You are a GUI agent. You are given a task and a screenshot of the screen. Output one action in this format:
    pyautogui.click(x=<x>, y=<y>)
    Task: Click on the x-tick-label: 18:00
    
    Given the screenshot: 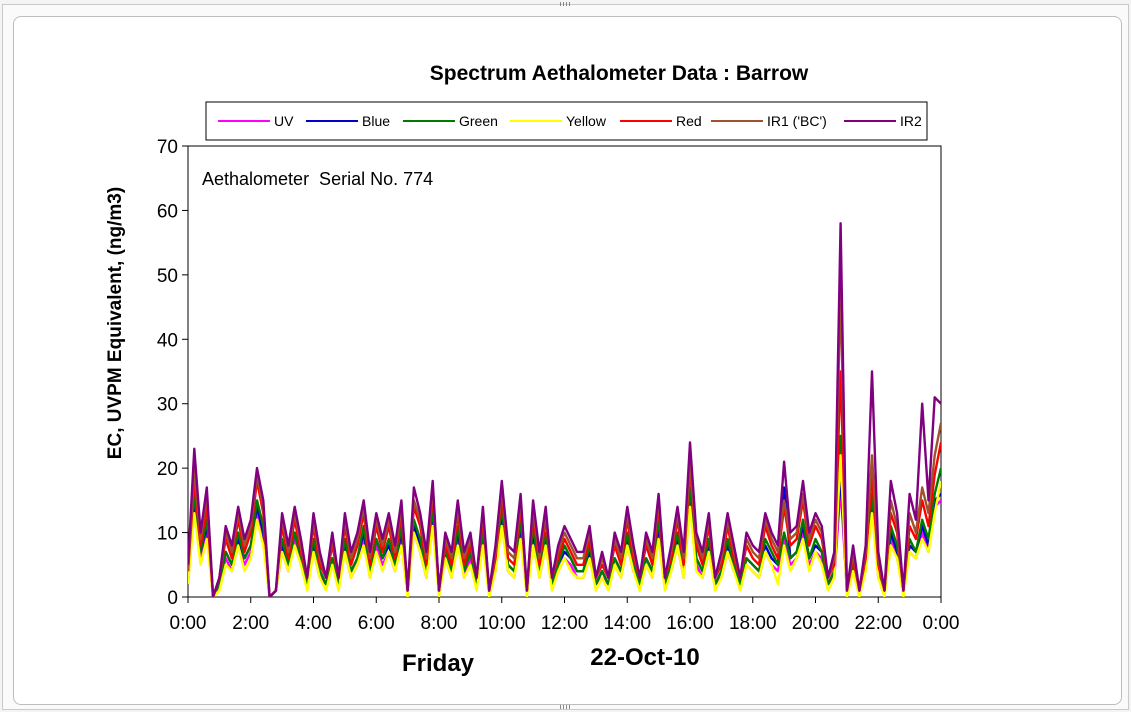 What is the action you would take?
    pyautogui.click(x=753, y=623)
    